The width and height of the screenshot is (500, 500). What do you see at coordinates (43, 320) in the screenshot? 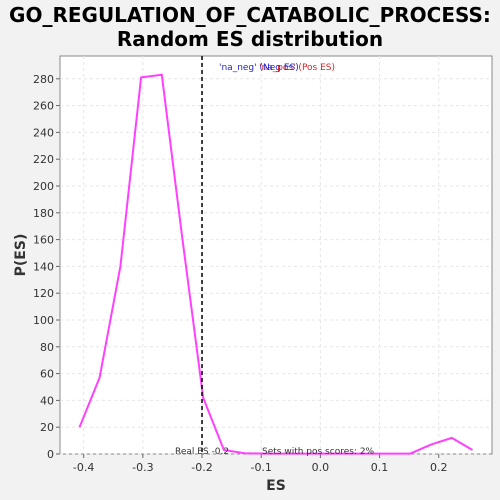
I see `y-tick-label: 100` at bounding box center [43, 320].